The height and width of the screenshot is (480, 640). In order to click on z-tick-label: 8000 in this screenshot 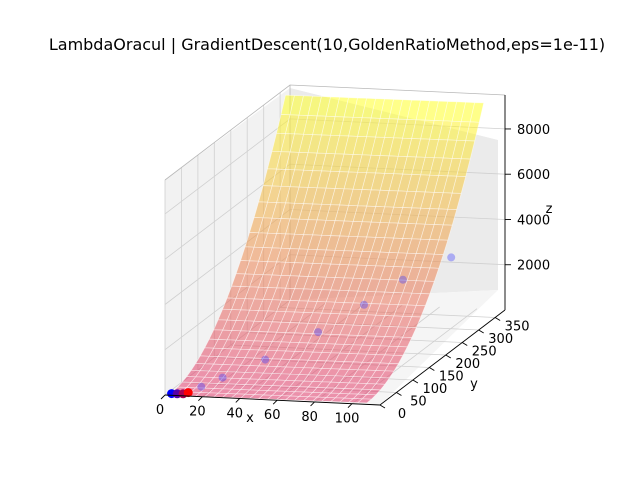, I will do `click(533, 130)`.